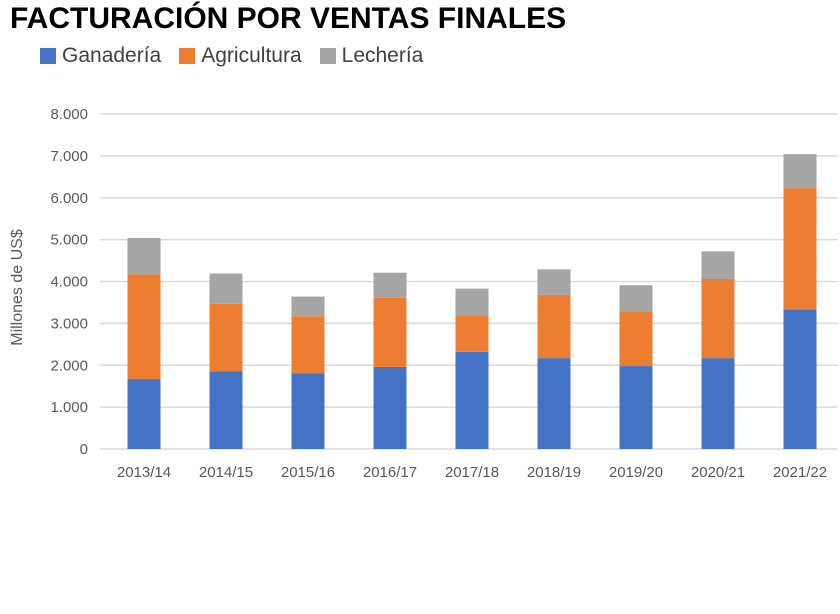  Describe the element at coordinates (69, 365) in the screenshot. I see `y-tick-label: 2.000` at that location.